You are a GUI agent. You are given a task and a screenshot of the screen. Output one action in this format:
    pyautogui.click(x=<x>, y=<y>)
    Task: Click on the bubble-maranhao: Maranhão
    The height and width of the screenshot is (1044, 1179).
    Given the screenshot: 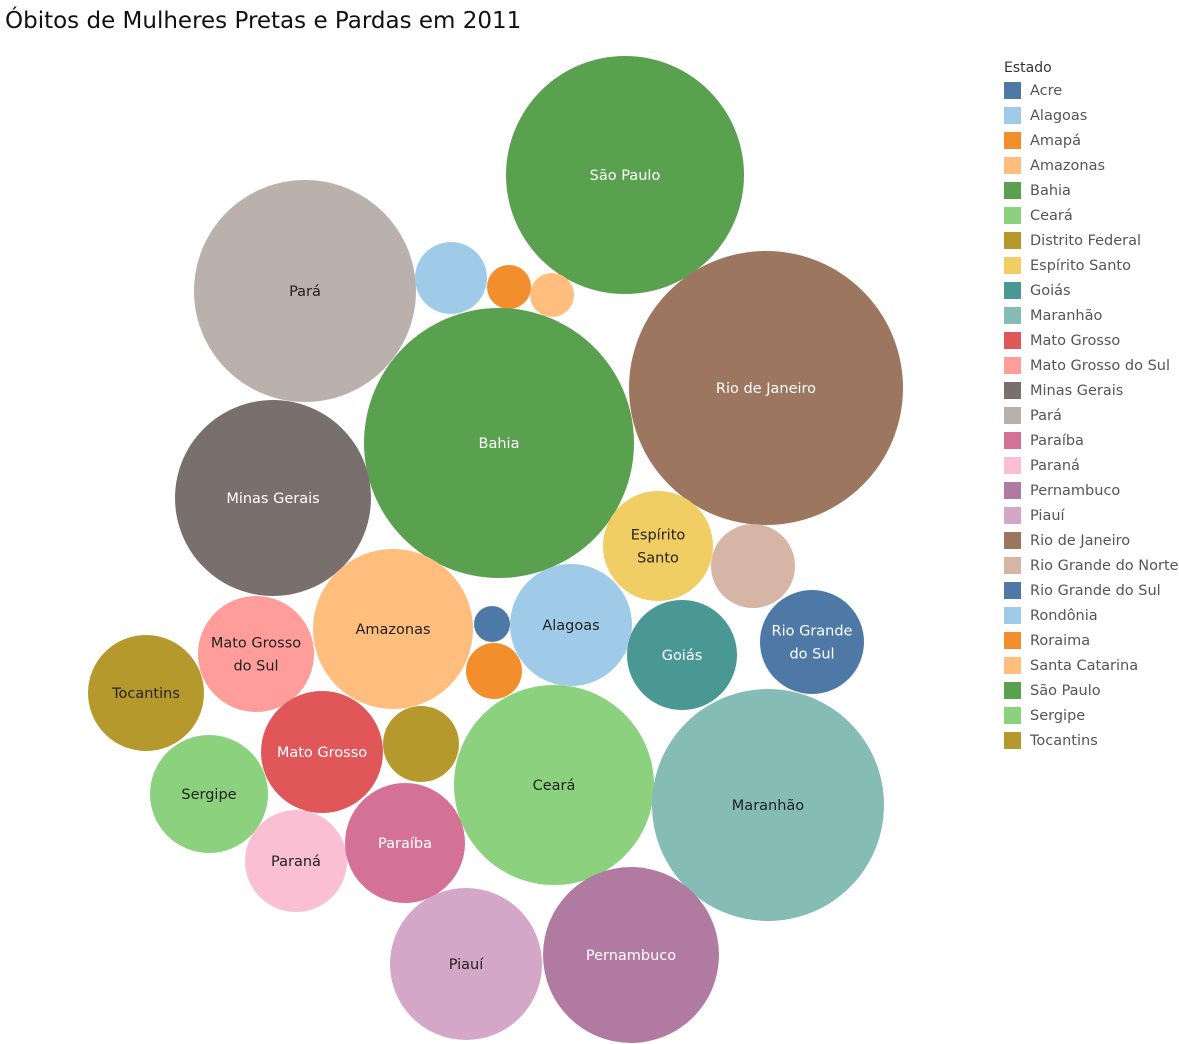 What is the action you would take?
    pyautogui.click(x=768, y=805)
    